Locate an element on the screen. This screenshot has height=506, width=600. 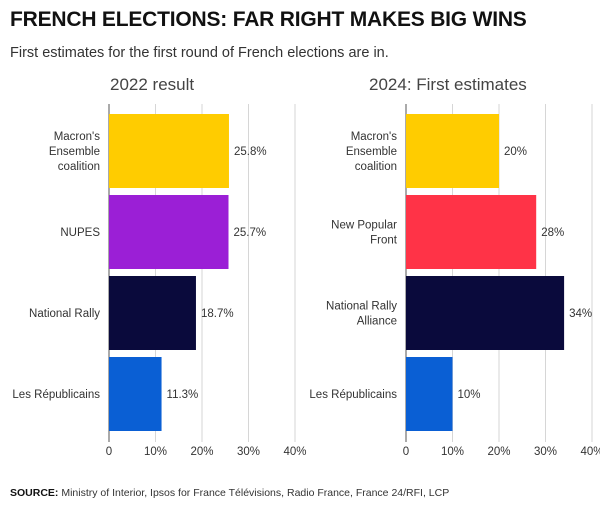
category-label: National Rally is located at coordinates (64, 314).